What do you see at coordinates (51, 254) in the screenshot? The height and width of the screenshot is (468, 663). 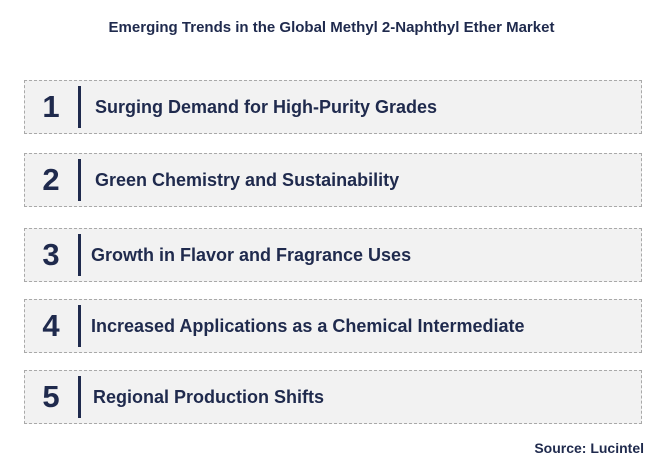 I see `trend-number-3: 3` at bounding box center [51, 254].